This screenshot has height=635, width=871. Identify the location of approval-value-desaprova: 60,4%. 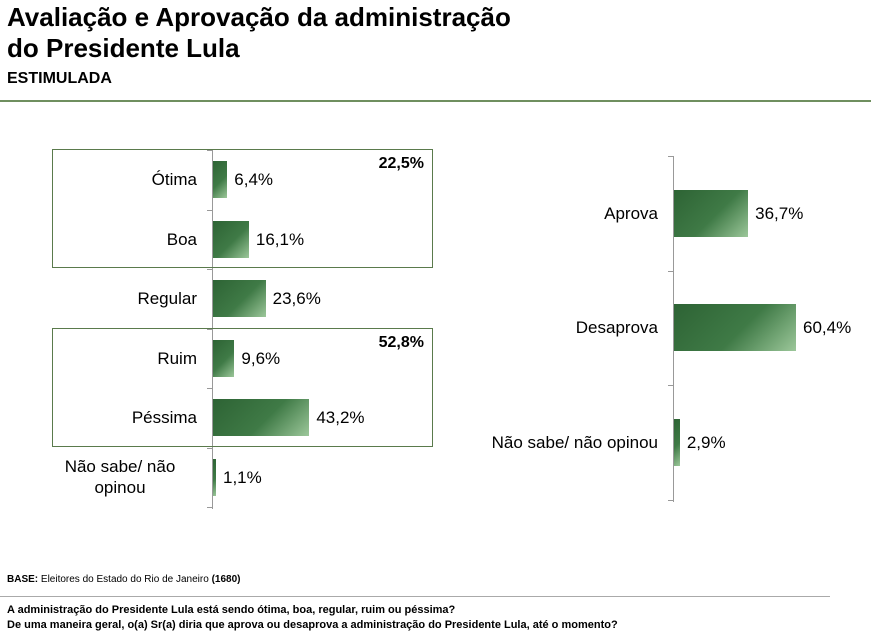
(827, 328).